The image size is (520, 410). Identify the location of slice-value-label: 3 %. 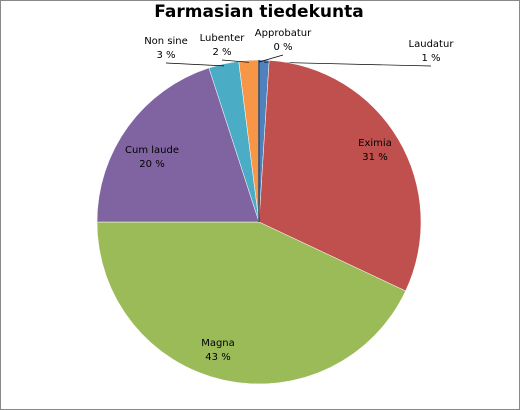
(165, 55).